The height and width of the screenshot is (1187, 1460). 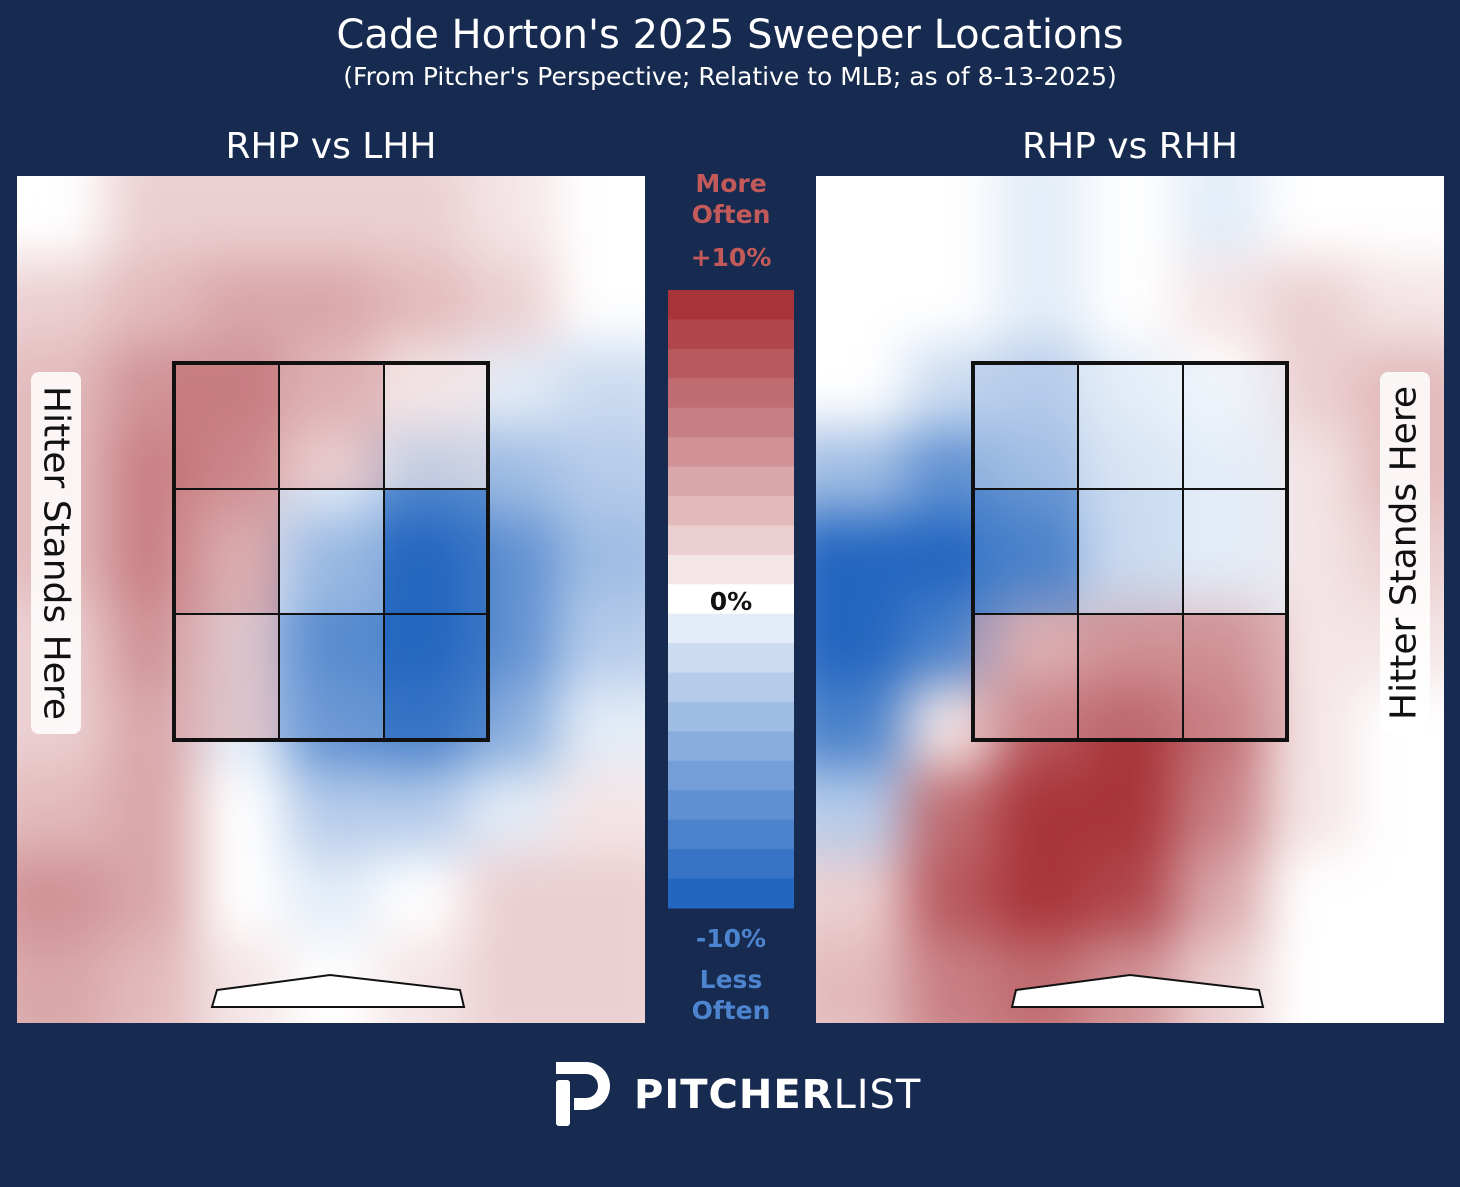 I want to click on zone-cells-rhh, so click(x=1130, y=551).